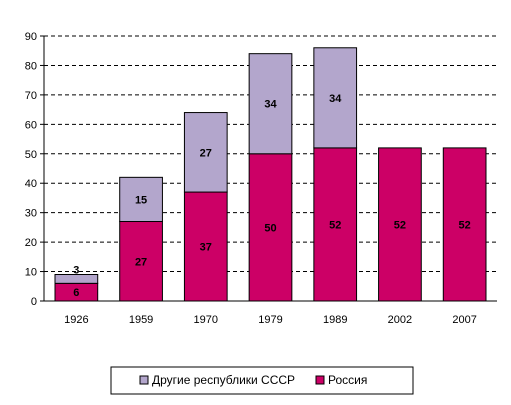 The width and height of the screenshot is (511, 405). What do you see at coordinates (31, 96) in the screenshot?
I see `y-tick-label: 70` at bounding box center [31, 96].